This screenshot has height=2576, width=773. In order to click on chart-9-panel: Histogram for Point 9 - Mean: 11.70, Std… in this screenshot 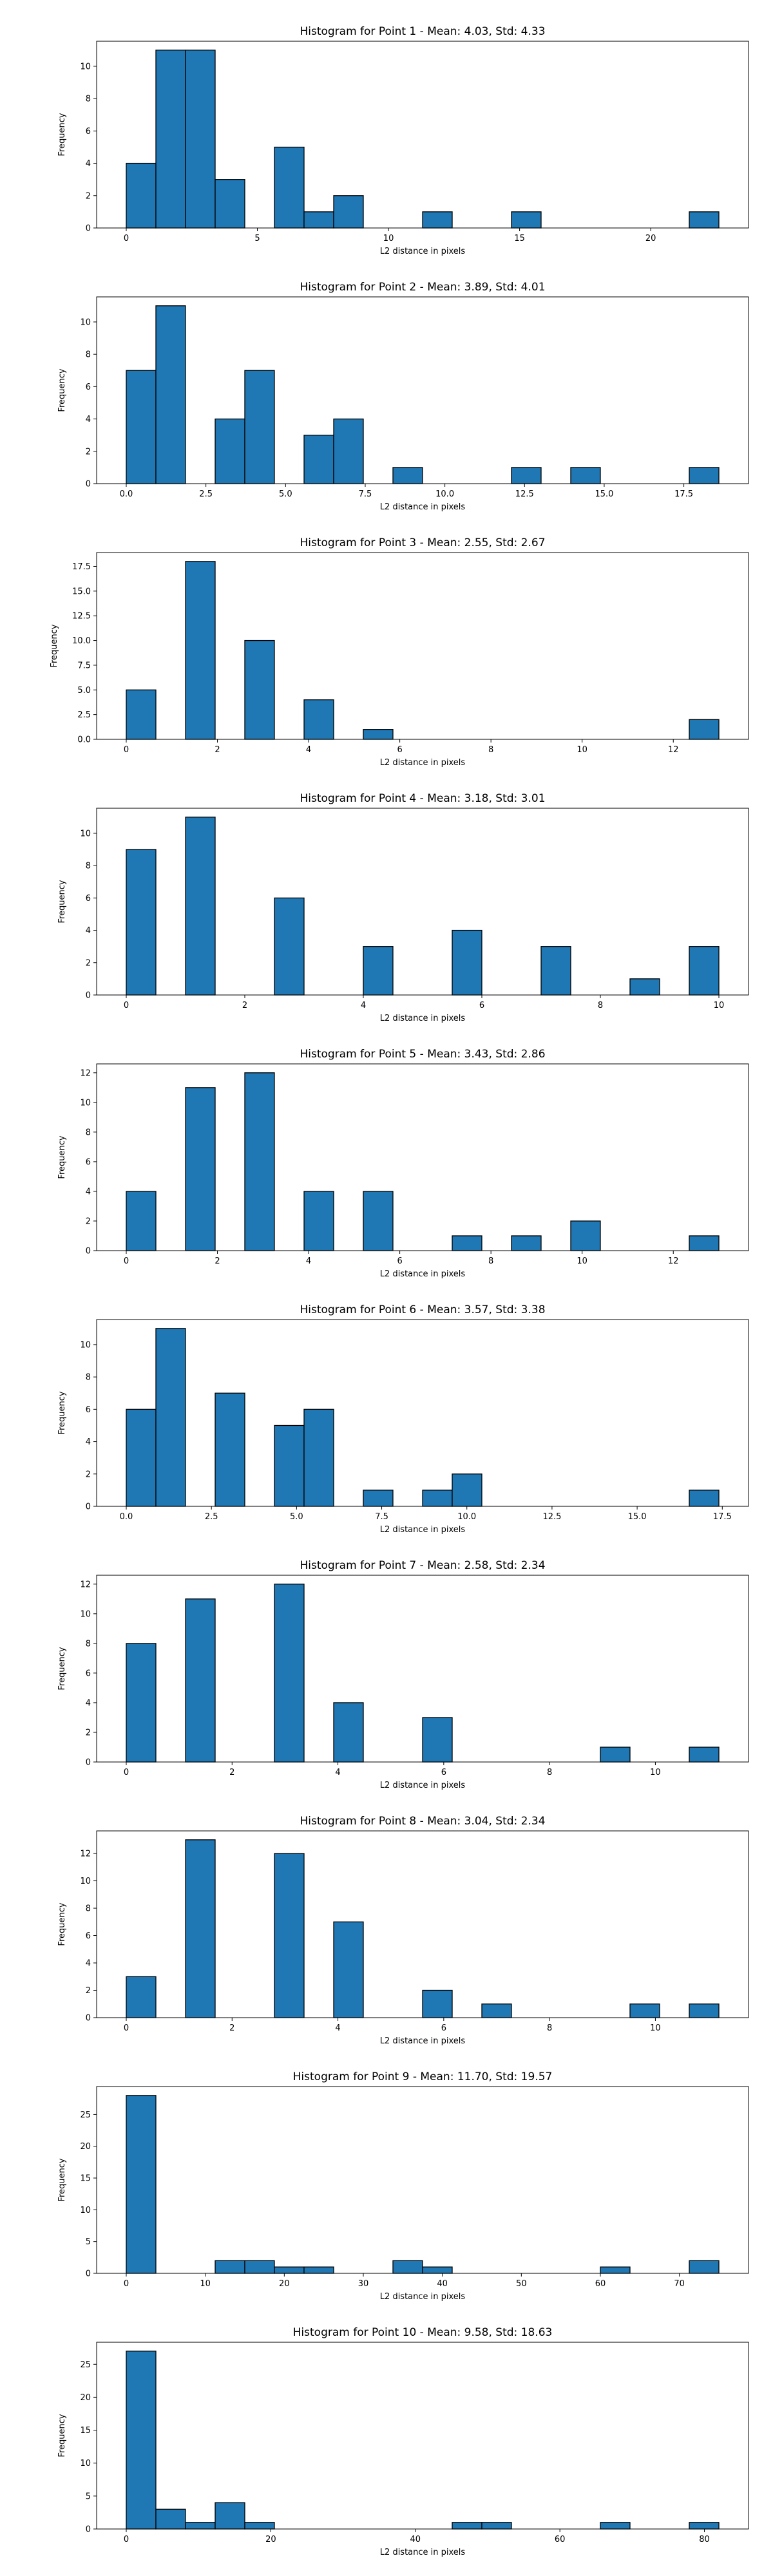, I will do `click(403, 2186)`.